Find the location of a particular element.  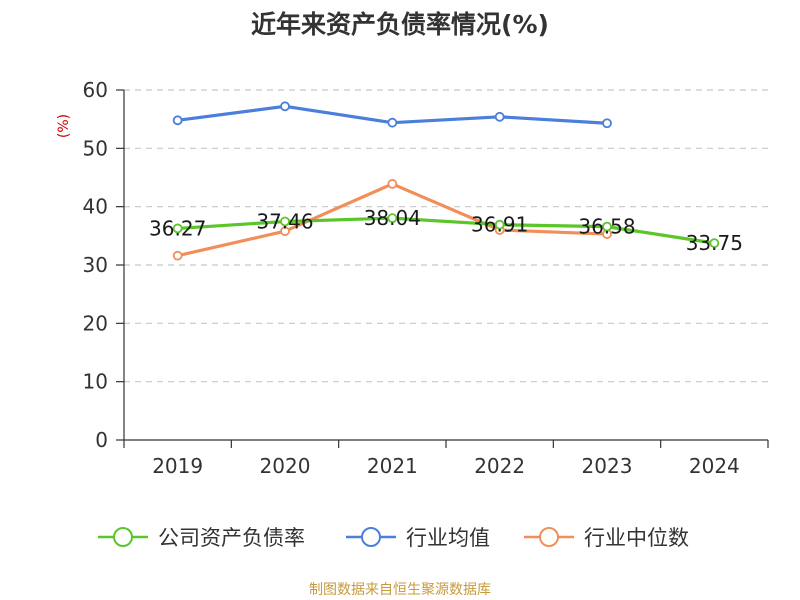

data-label-2020: 37.46 is located at coordinates (284, 221).